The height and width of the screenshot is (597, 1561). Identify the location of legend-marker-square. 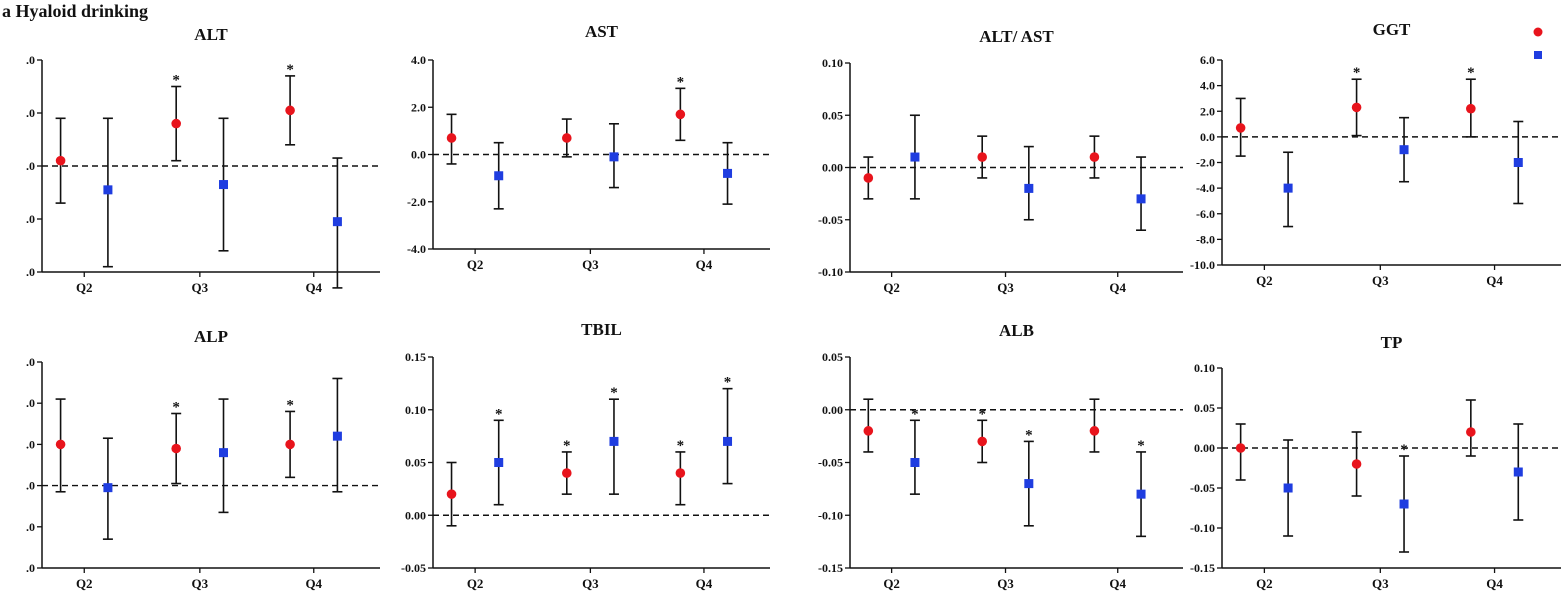
(1538, 55).